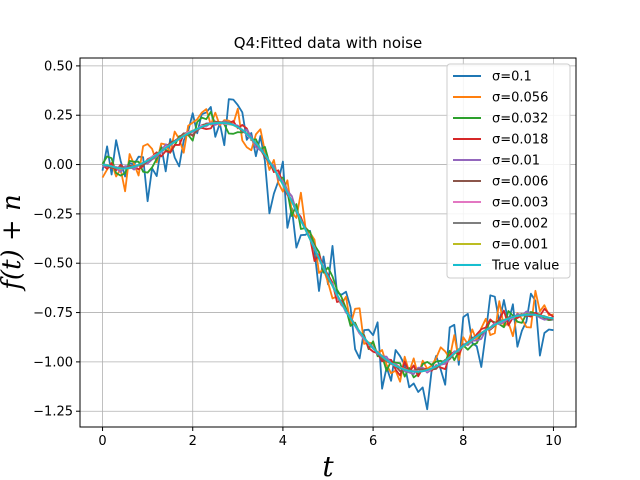  Describe the element at coordinates (520, 140) in the screenshot. I see `legend-label: σ=0.018` at that location.